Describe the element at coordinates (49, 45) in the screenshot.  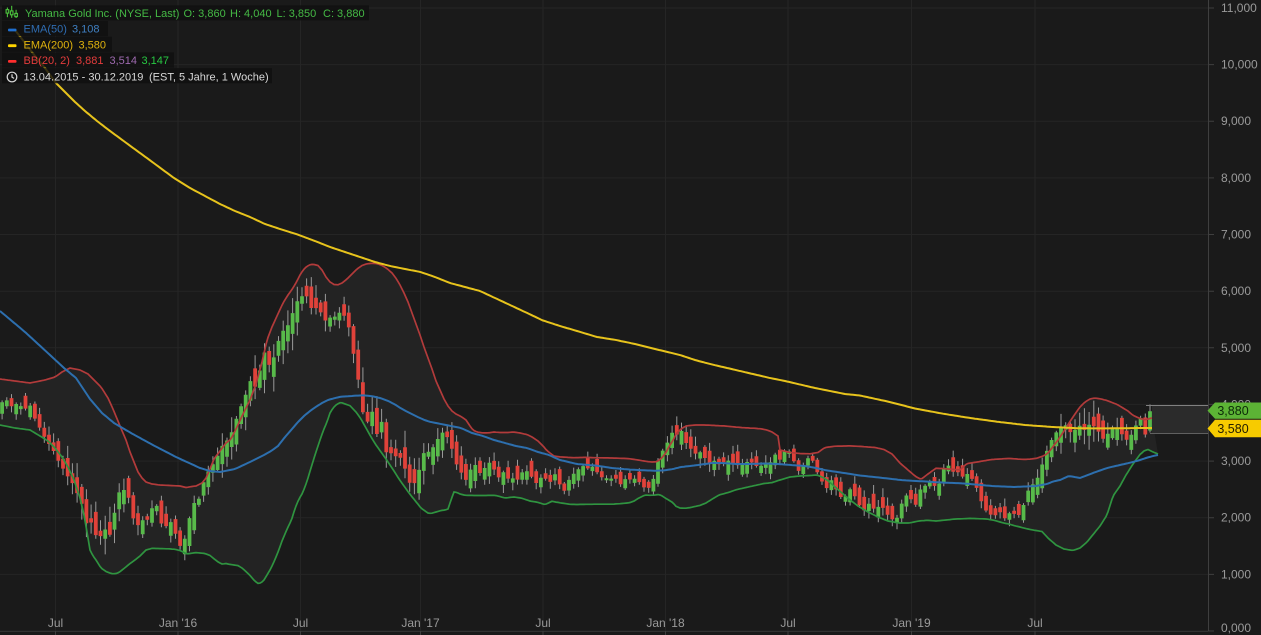
I see `svg-text: EMA(200)` at that location.